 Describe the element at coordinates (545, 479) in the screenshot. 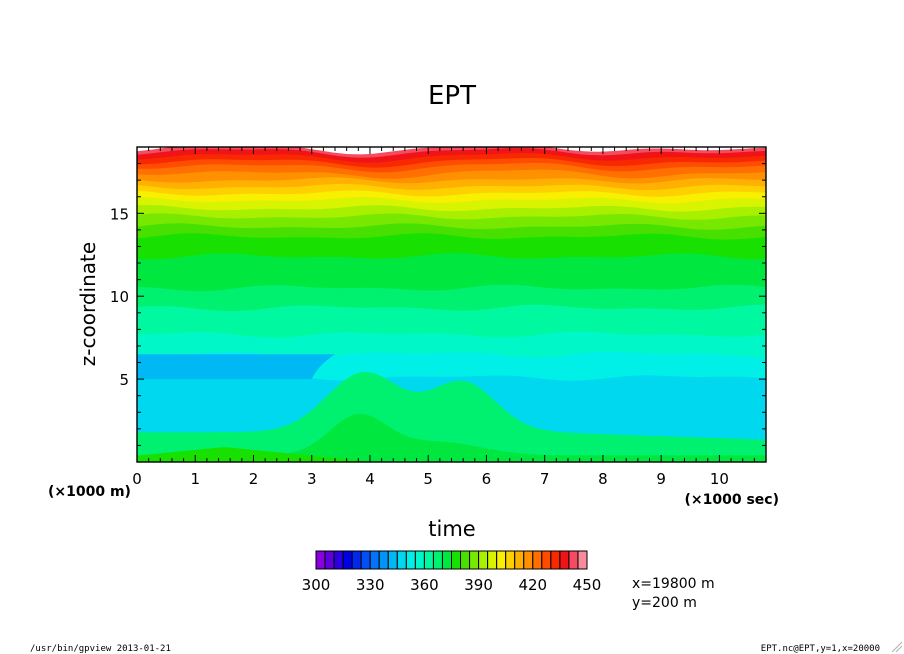

I see `x-tick-label: 7` at that location.